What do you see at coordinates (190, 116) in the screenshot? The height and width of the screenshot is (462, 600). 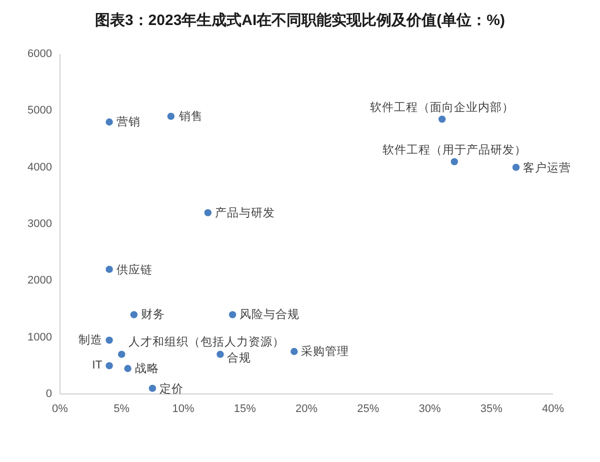 I see `annotation: 销售` at bounding box center [190, 116].